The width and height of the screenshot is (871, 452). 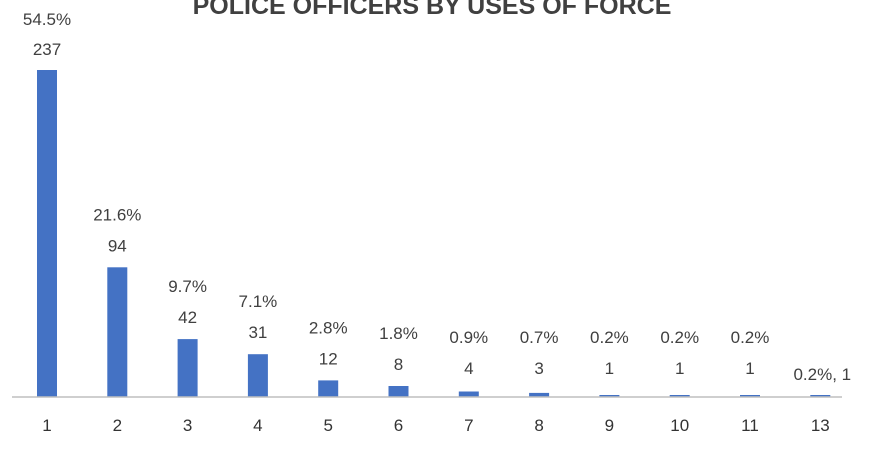 I want to click on percent-label-9: 0.2%, so click(x=609, y=337).